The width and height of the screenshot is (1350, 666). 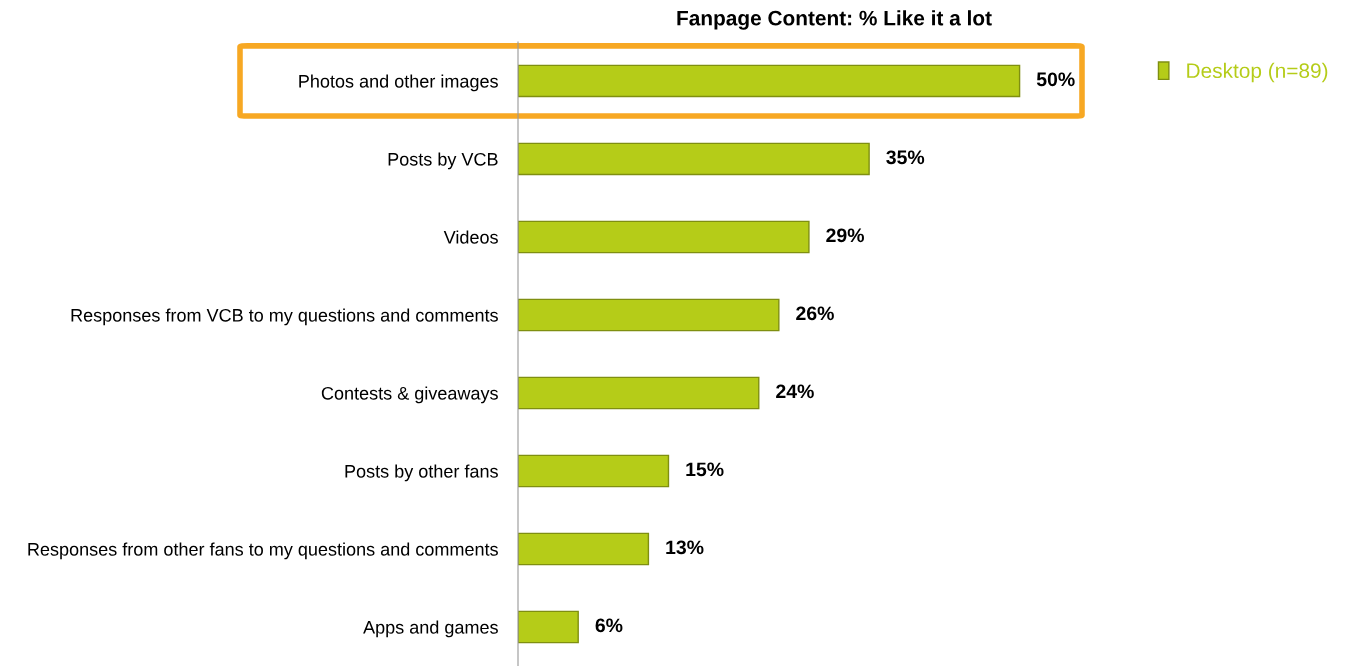 What do you see at coordinates (409, 395) in the screenshot?
I see `y-tick-label: Contests & giveaways` at bounding box center [409, 395].